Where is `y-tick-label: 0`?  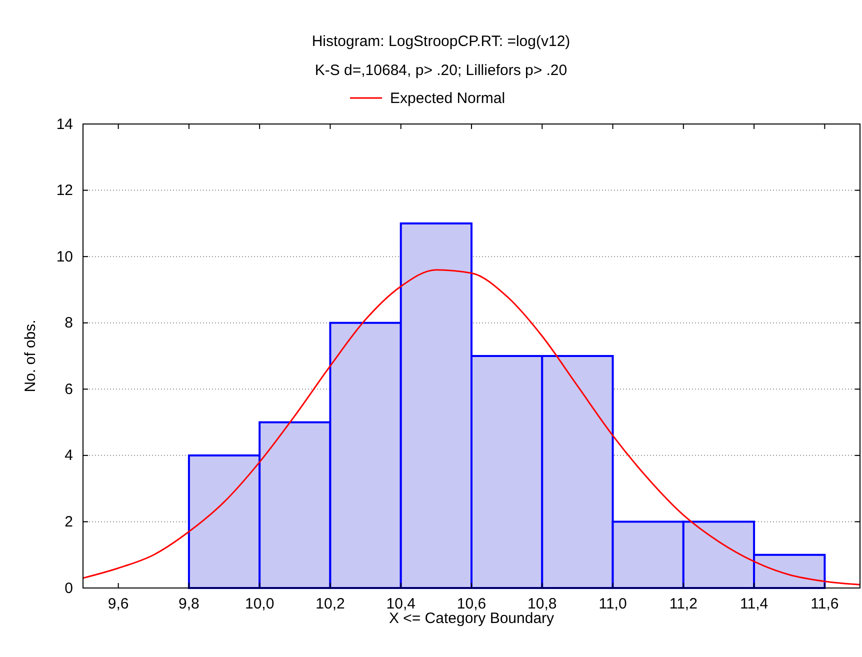
y-tick-label: 0 is located at coordinates (68, 588).